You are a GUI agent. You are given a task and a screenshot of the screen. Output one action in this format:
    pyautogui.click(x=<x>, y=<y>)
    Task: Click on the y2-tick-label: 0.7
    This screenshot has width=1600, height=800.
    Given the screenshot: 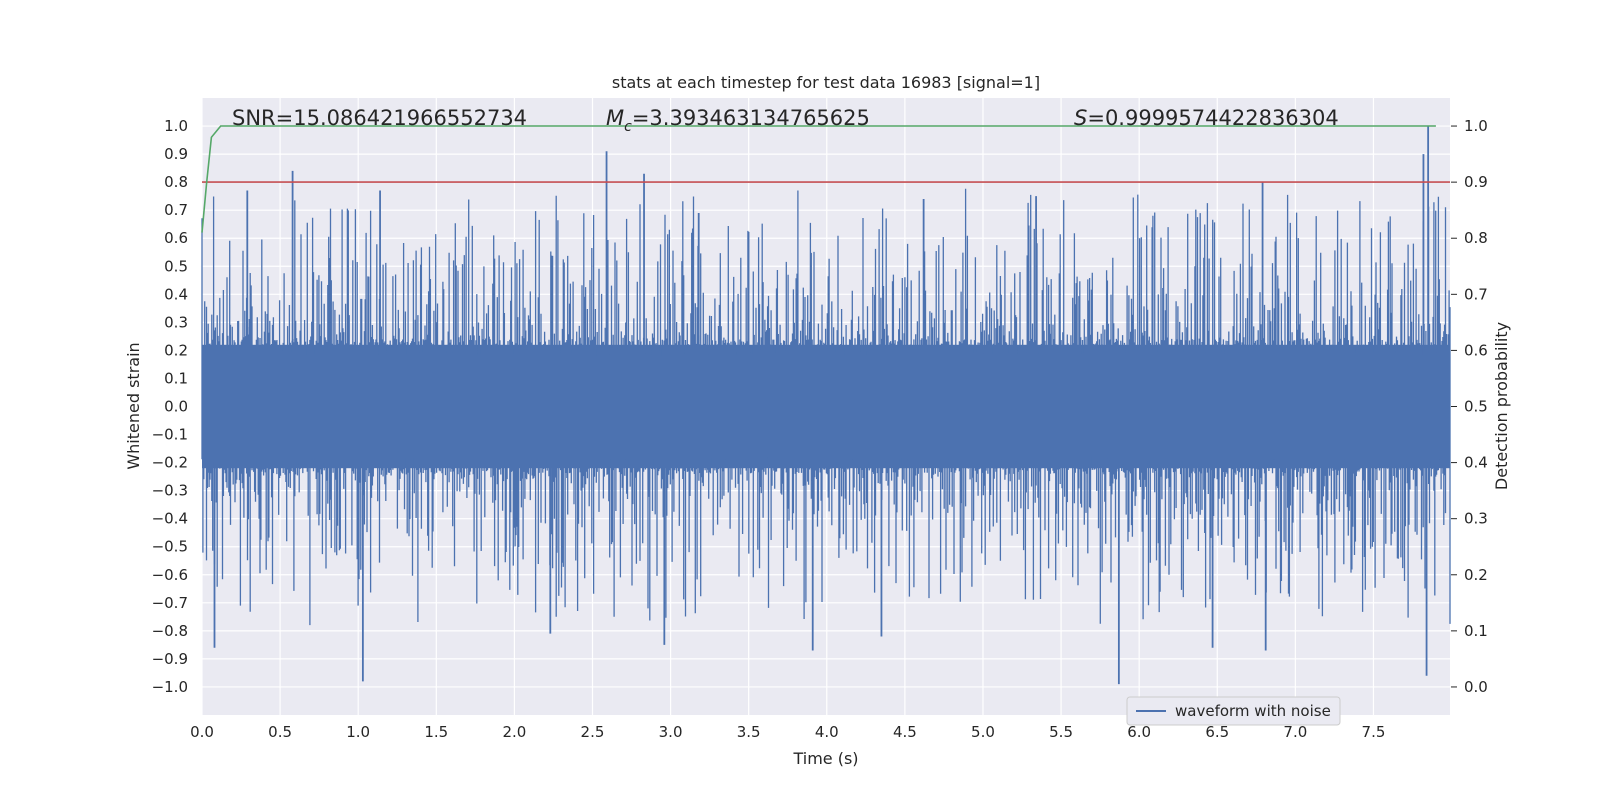 What is the action you would take?
    pyautogui.click(x=1476, y=294)
    